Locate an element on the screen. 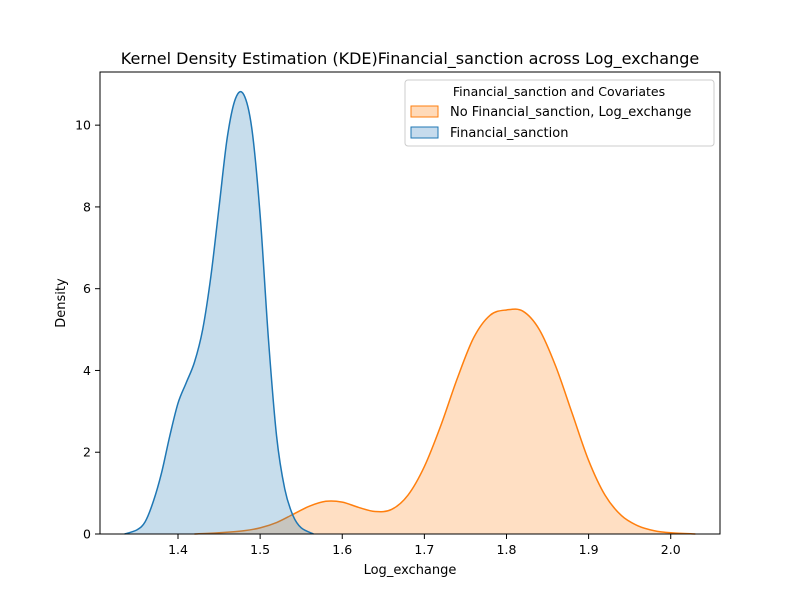 This screenshot has width=800, height=604. x-axis: 1.4 1.5 1.6 1.7 1.8 1.9 2.0 is located at coordinates (424, 545).